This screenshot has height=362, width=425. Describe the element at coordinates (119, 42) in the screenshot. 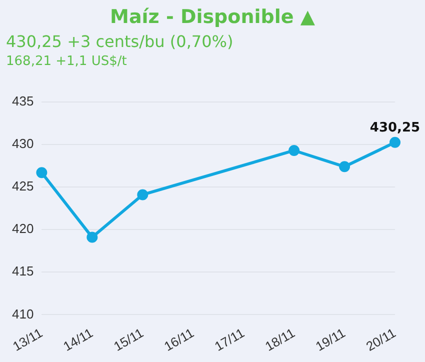

I see `chart-subtitle: 430,25 +3 cents/bu (0,70%)` at that location.